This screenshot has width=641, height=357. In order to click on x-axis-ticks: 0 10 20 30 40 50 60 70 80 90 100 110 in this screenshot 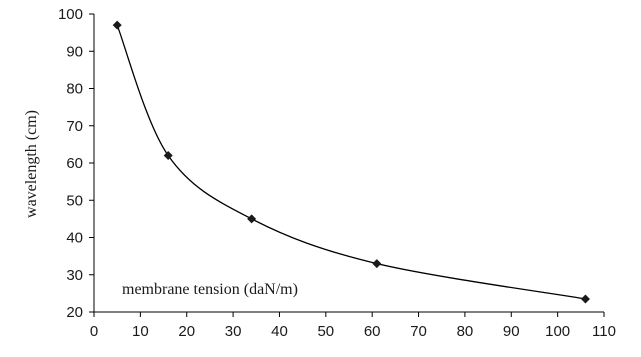, I will do `click(353, 326)`.